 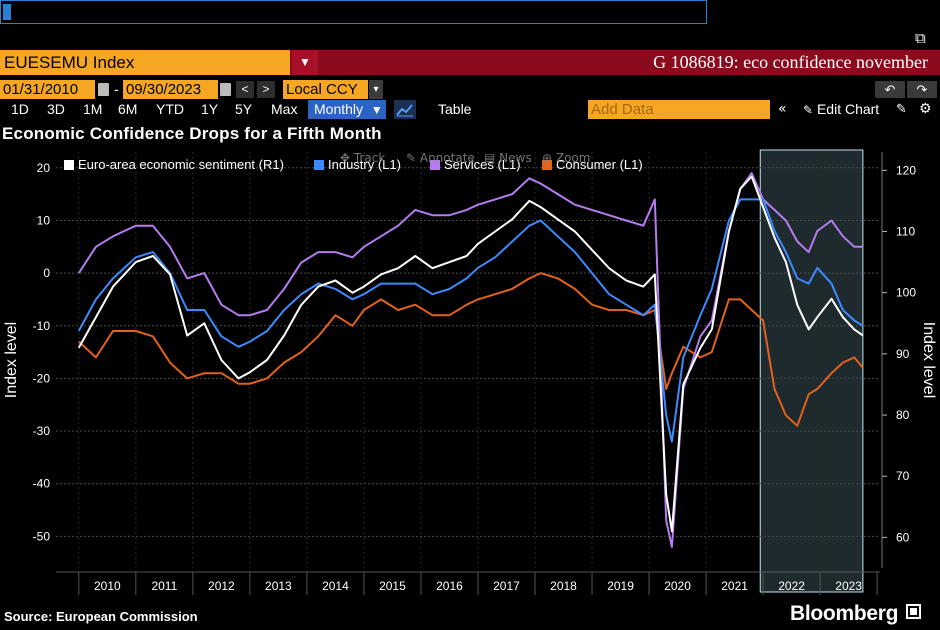 I want to click on redo-button: ↷, so click(x=922, y=89).